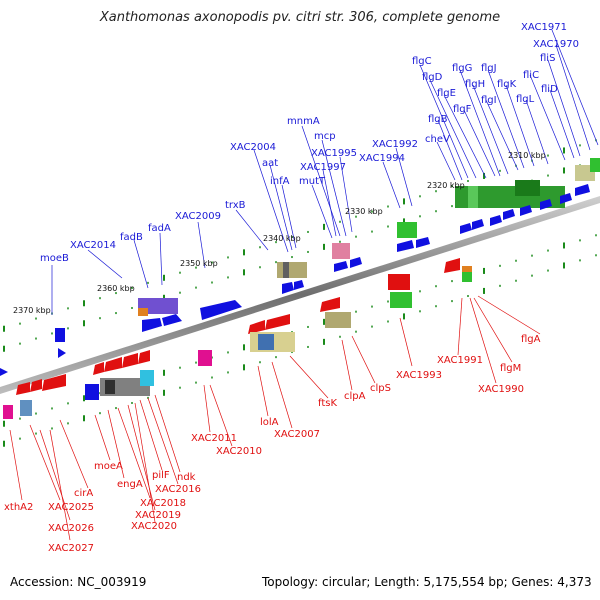  Describe the element at coordinates (510, 368) in the screenshot. I see `gene-label: flgM` at that location.